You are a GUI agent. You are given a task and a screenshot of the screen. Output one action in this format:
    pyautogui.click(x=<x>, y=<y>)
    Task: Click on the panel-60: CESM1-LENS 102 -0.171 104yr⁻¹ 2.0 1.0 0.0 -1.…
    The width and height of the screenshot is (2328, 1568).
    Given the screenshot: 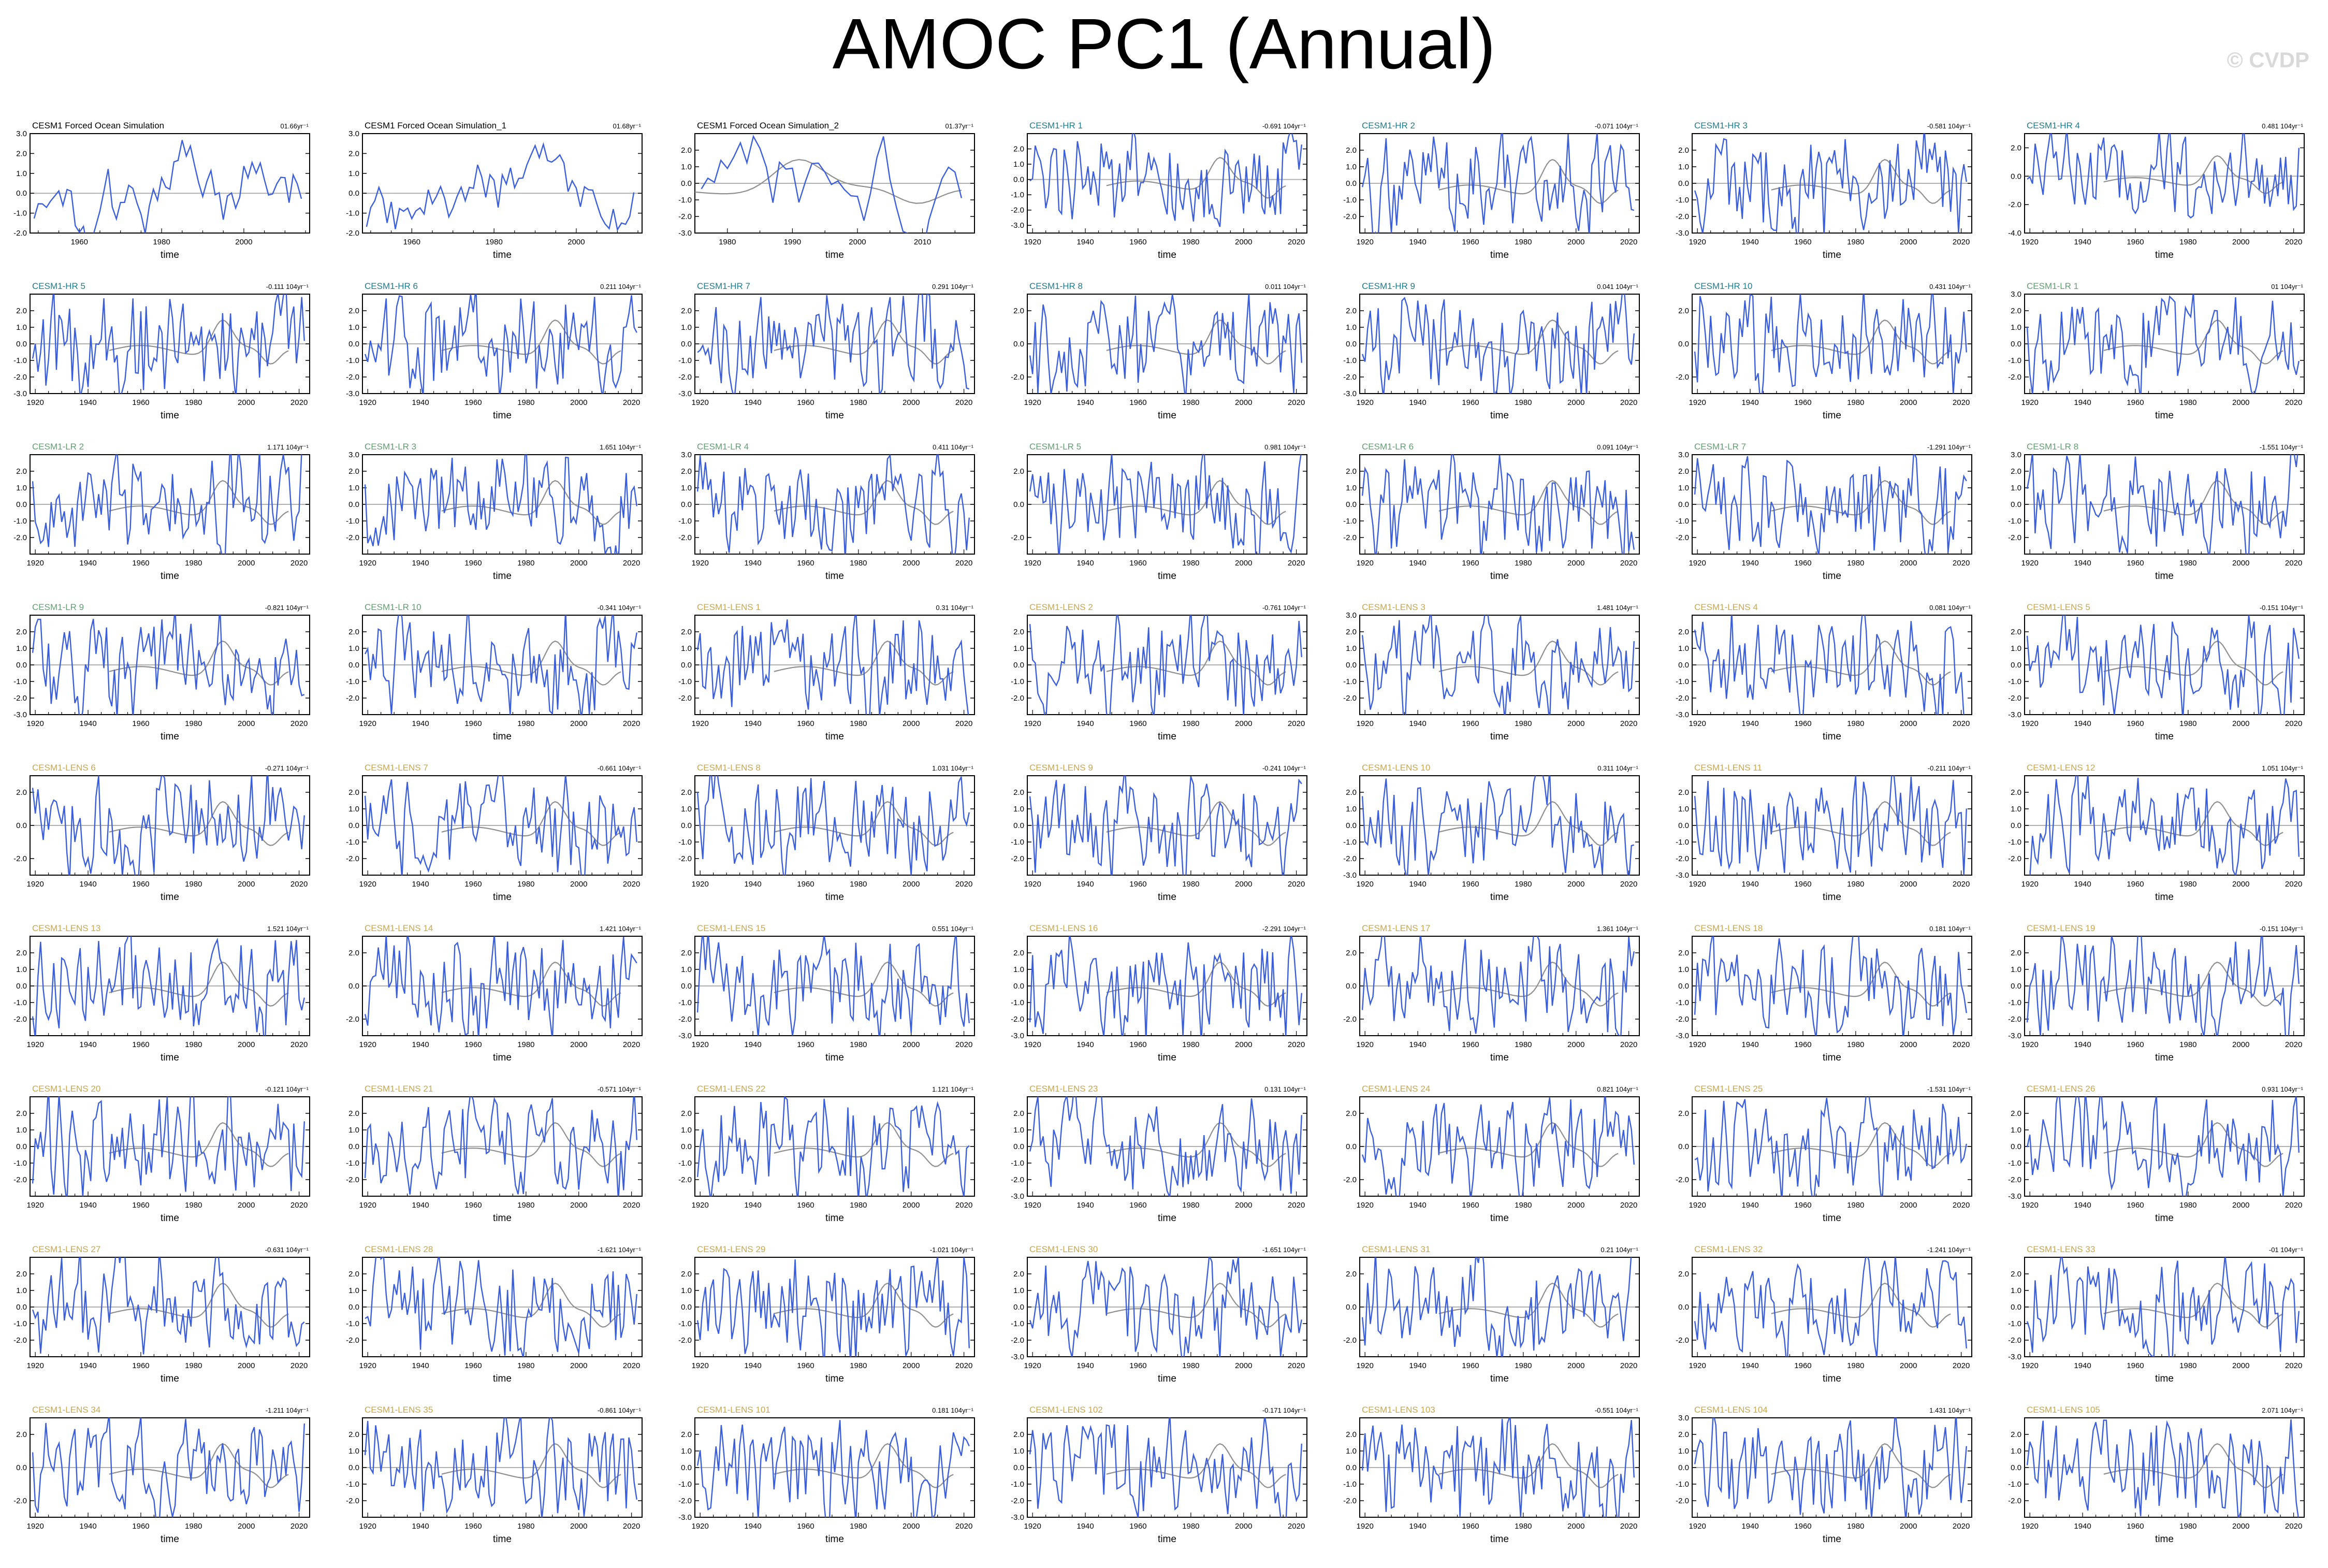 What is the action you would take?
    pyautogui.click(x=1159, y=1475)
    